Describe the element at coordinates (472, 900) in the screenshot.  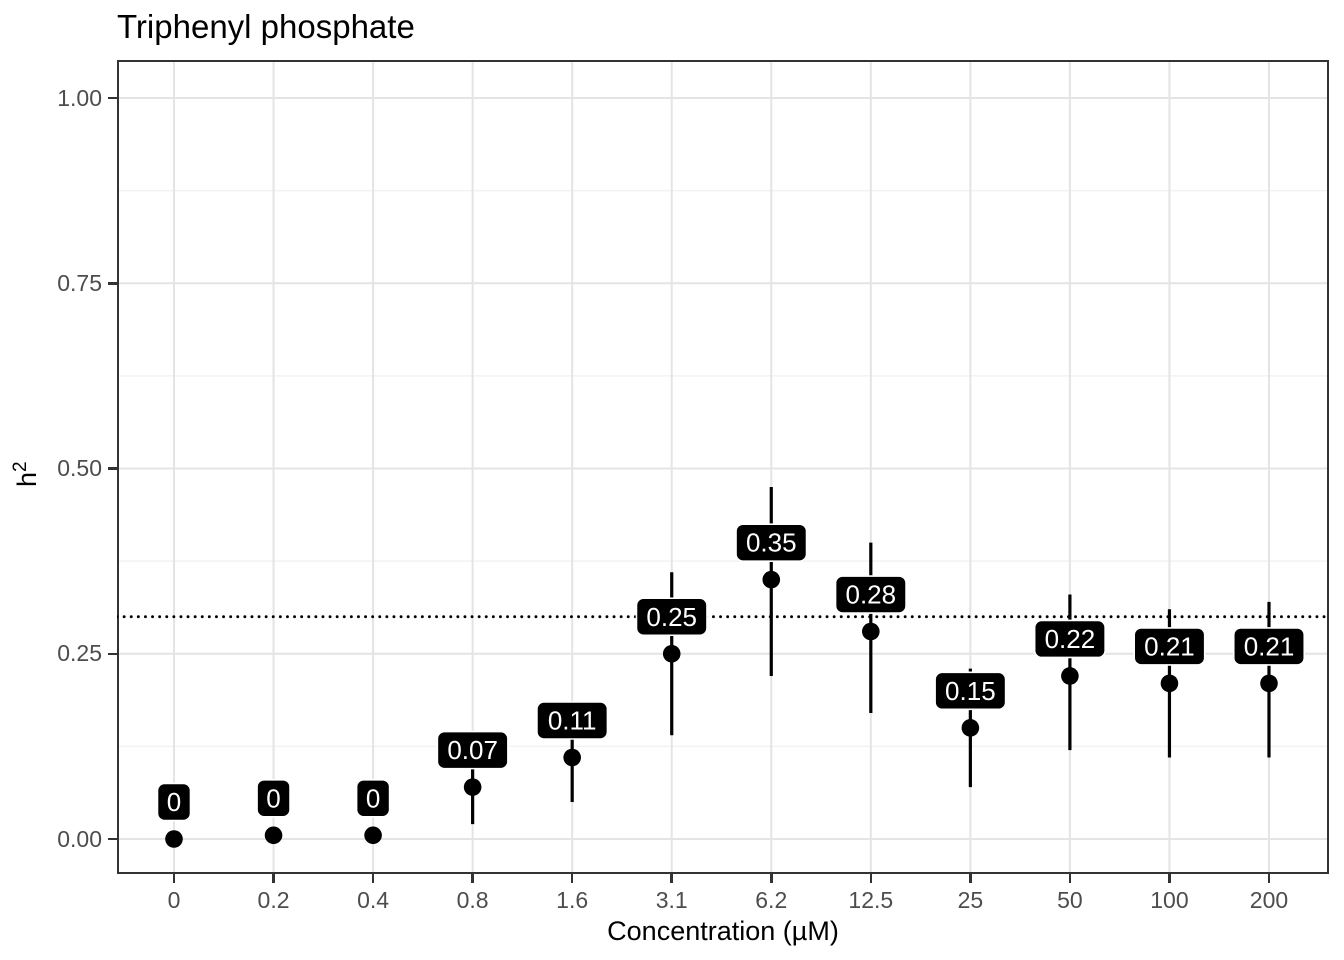
I see `x-tick-label: 0.8` at that location.